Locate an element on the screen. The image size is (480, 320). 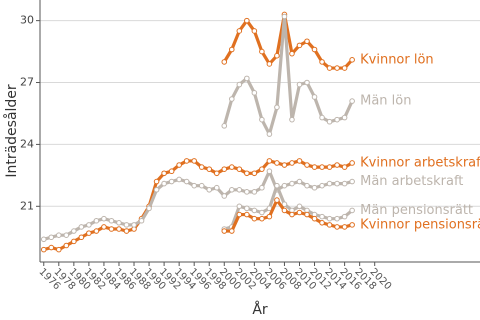
x-axis-title: År is located at coordinates (260, 309).